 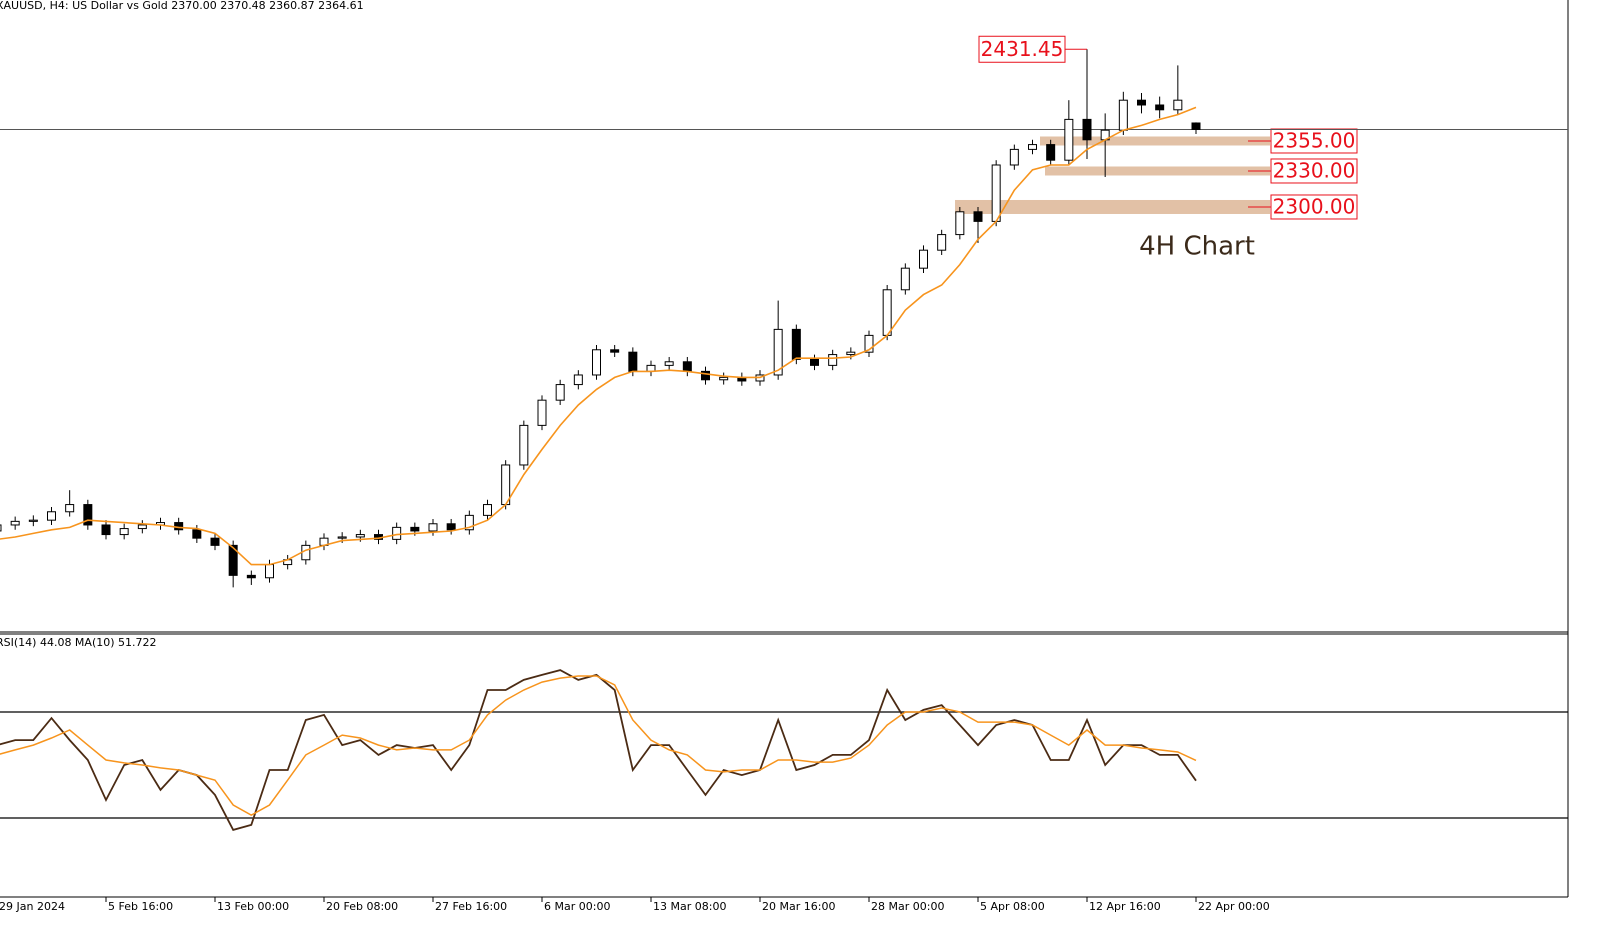 What do you see at coordinates (78, 642) in the screenshot?
I see `rsi-title: RSI(14) 44.08 MA(10) 51.722` at bounding box center [78, 642].